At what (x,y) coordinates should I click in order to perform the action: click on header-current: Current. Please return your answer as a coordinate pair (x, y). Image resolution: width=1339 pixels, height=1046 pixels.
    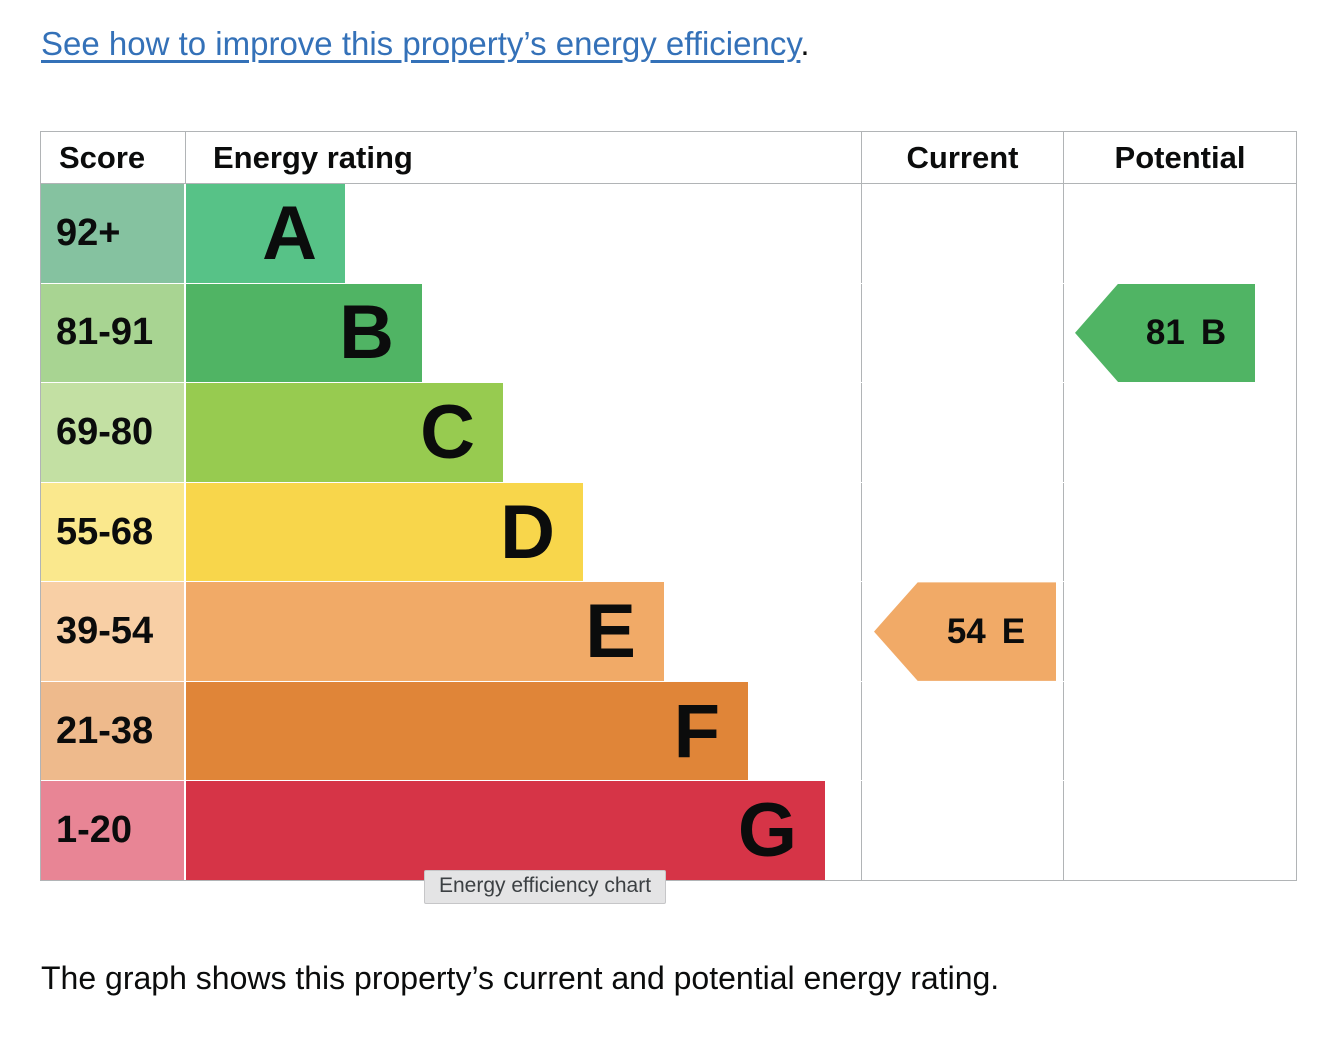
    Looking at the image, I should click on (962, 157).